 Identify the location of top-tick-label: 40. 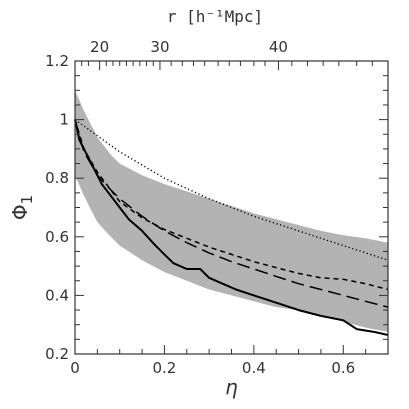
(278, 47).